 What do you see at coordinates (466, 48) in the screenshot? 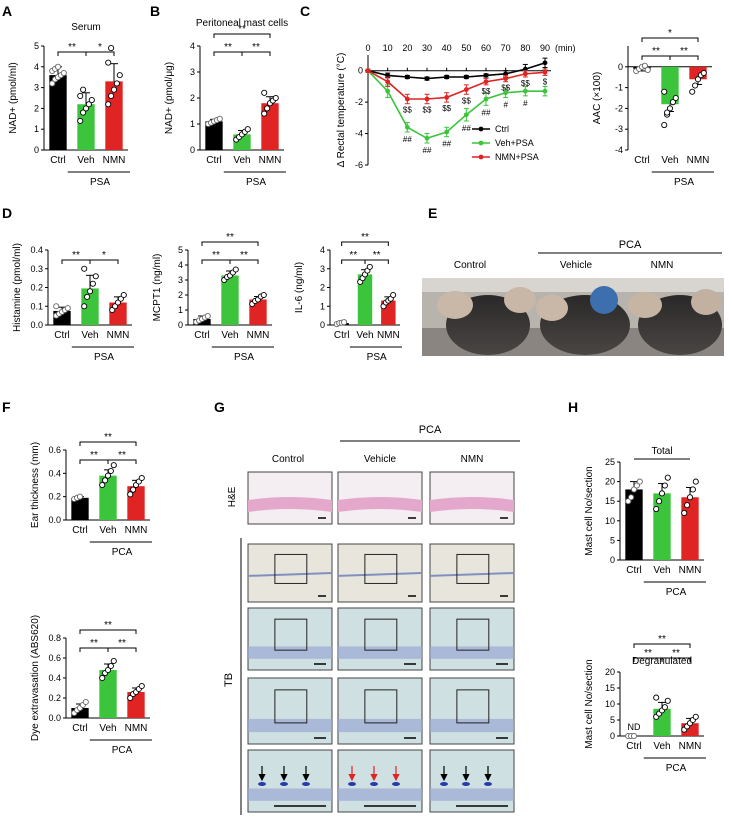
I see `x-tick-label: 50` at bounding box center [466, 48].